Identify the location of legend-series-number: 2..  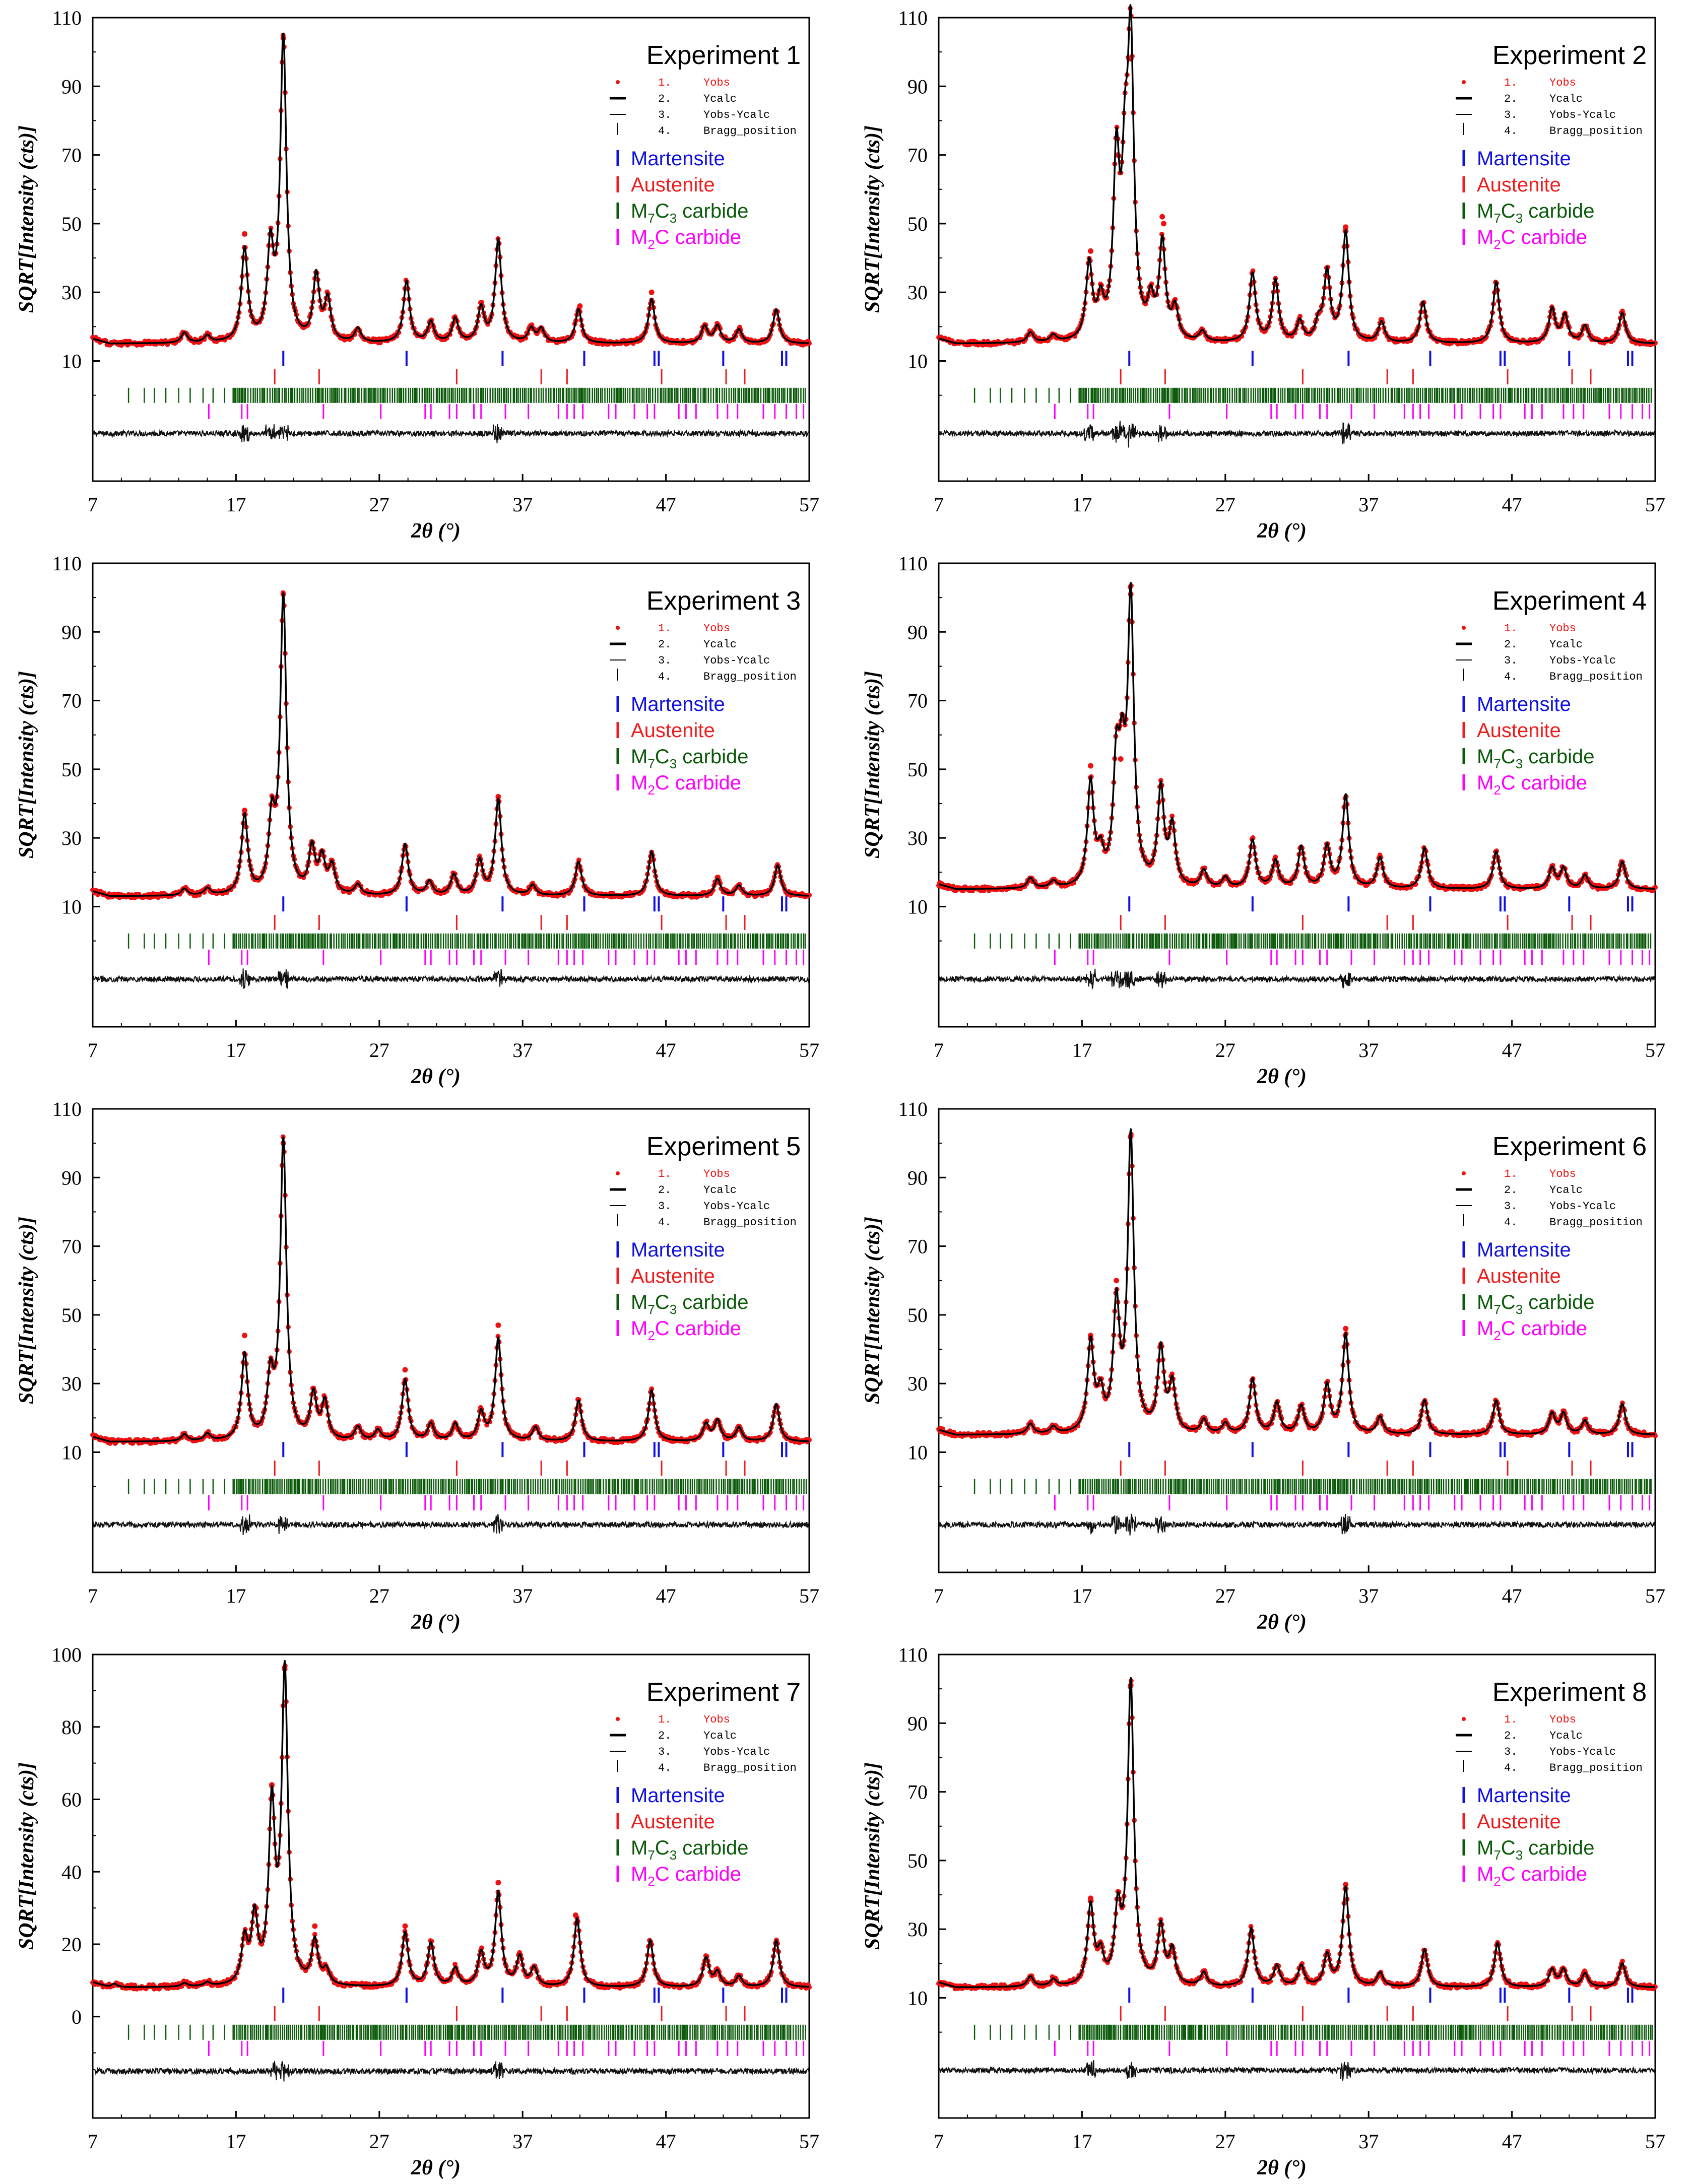
(1510, 644).